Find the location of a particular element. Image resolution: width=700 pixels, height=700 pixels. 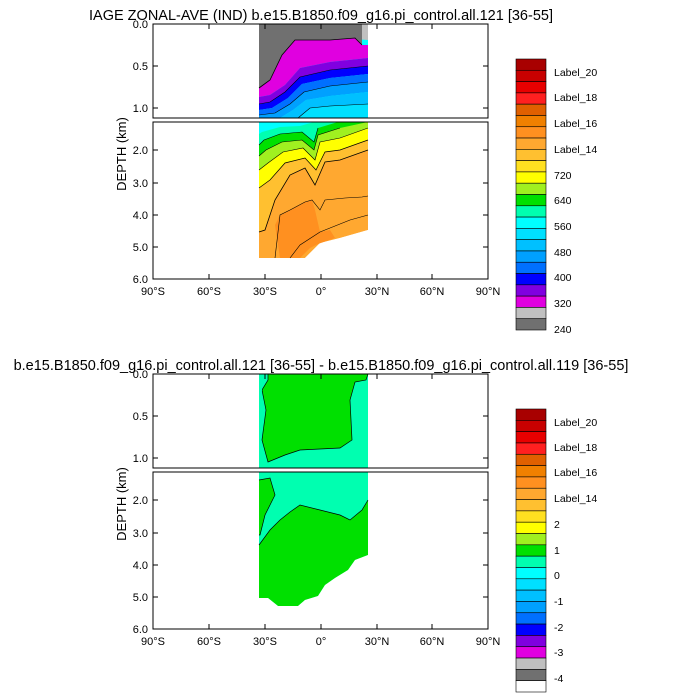

colorbar-bottom is located at coordinates (531, 550).